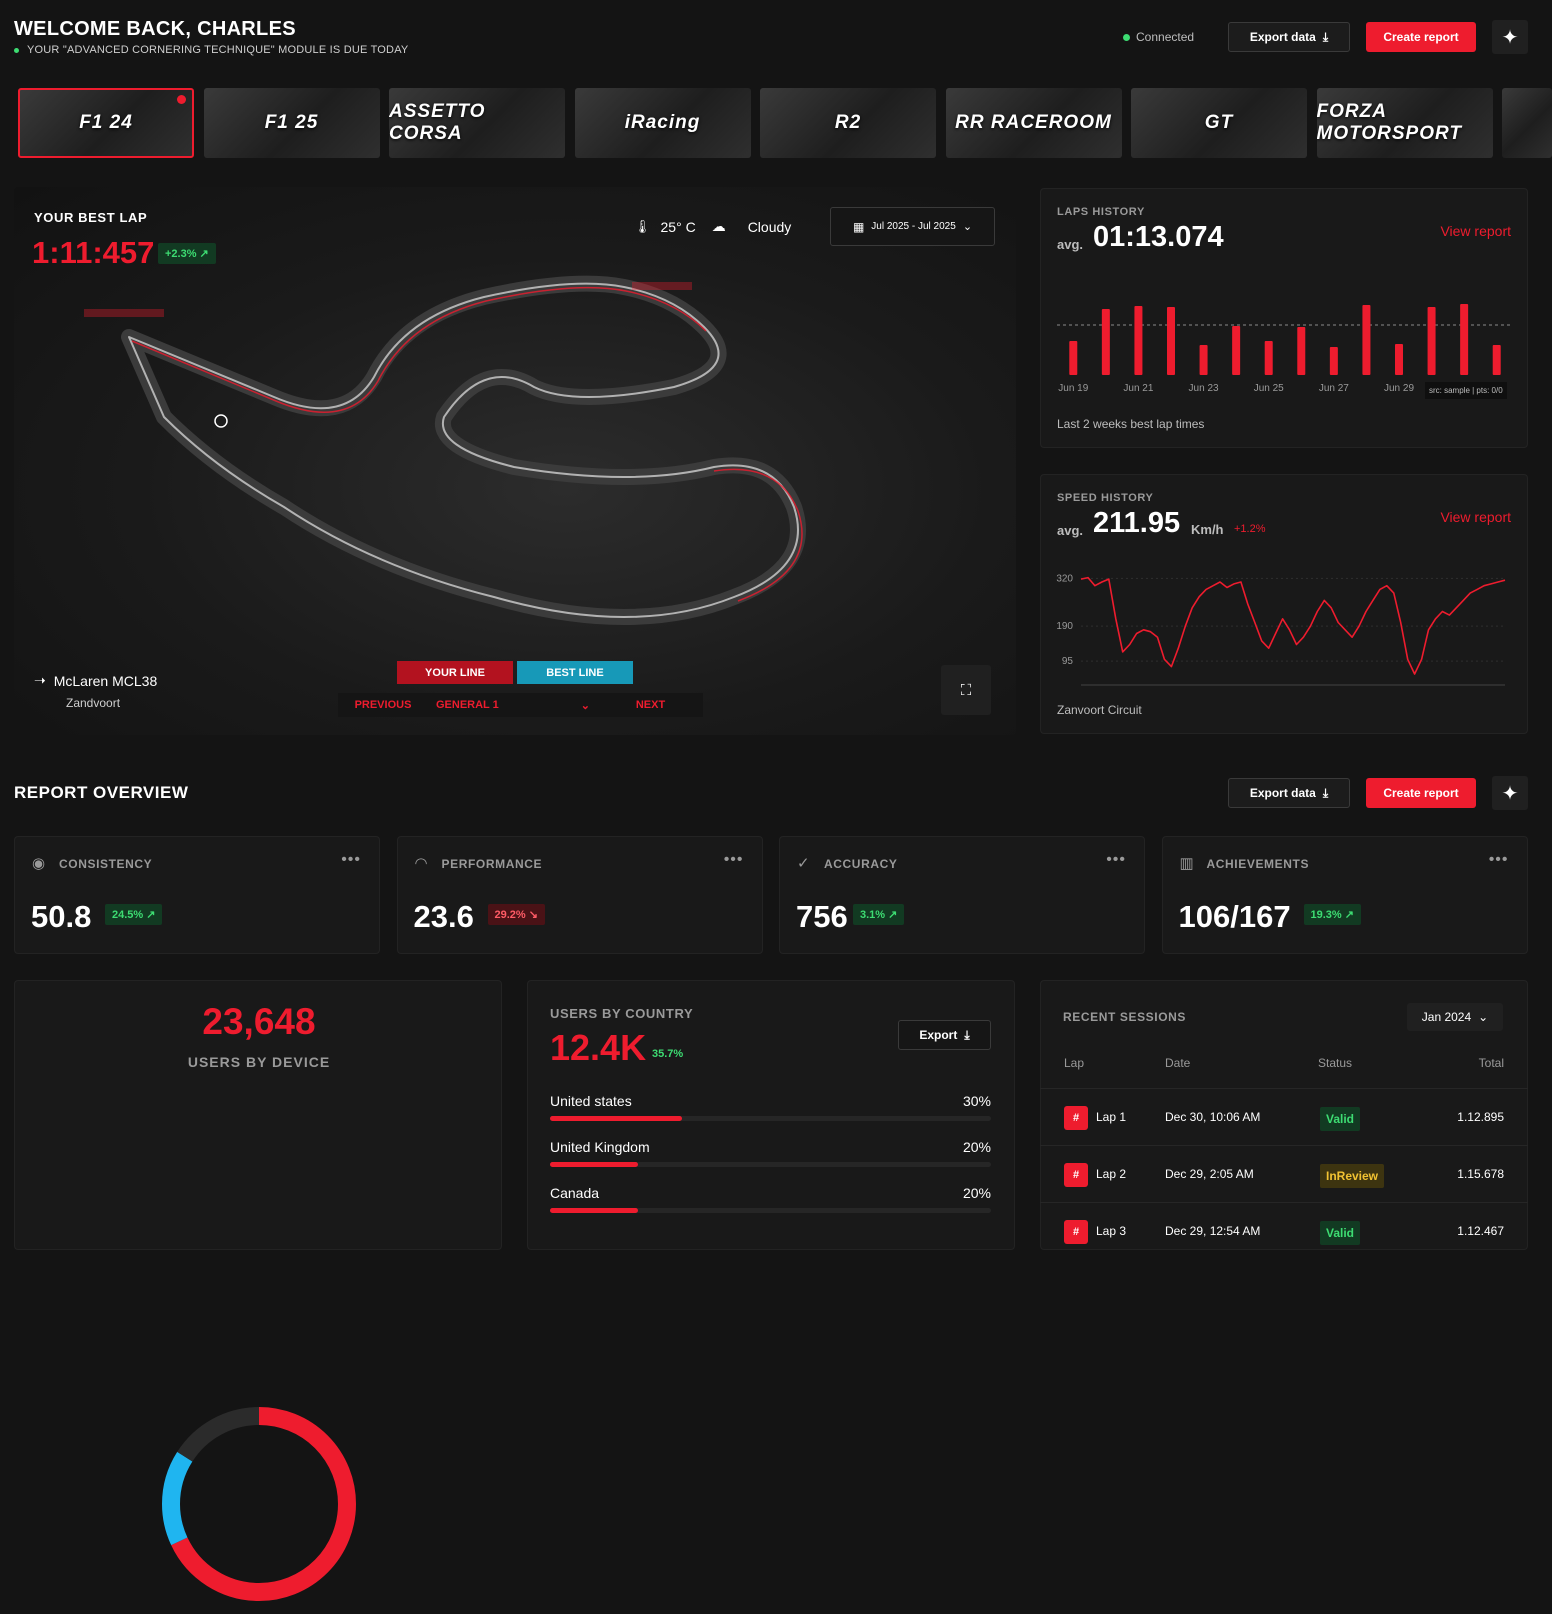 The width and height of the screenshot is (1552, 1614). I want to click on country-export-label: Export, so click(938, 1035).